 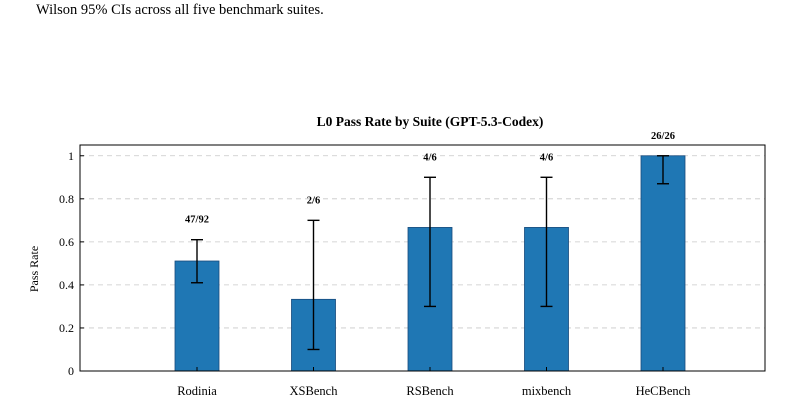 I want to click on y-tick-label-5: 1, so click(x=71, y=156).